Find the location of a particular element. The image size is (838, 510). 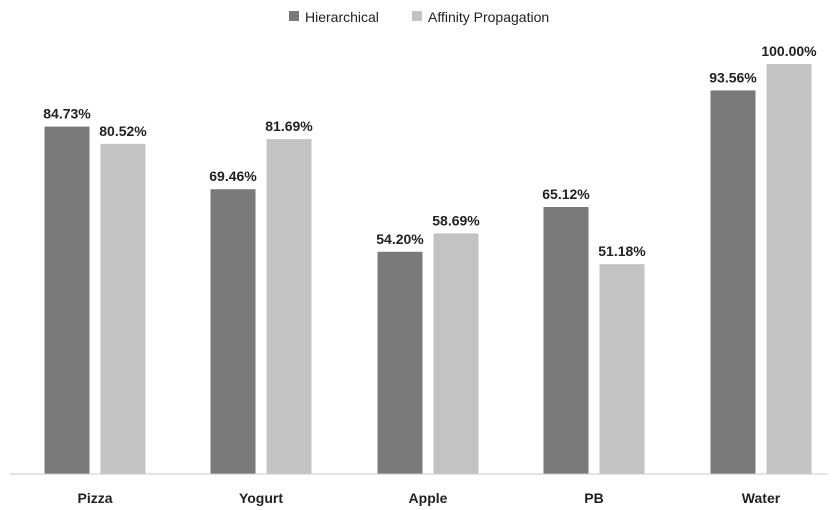

bar-yogurt-affinity-propagation is located at coordinates (289, 307).